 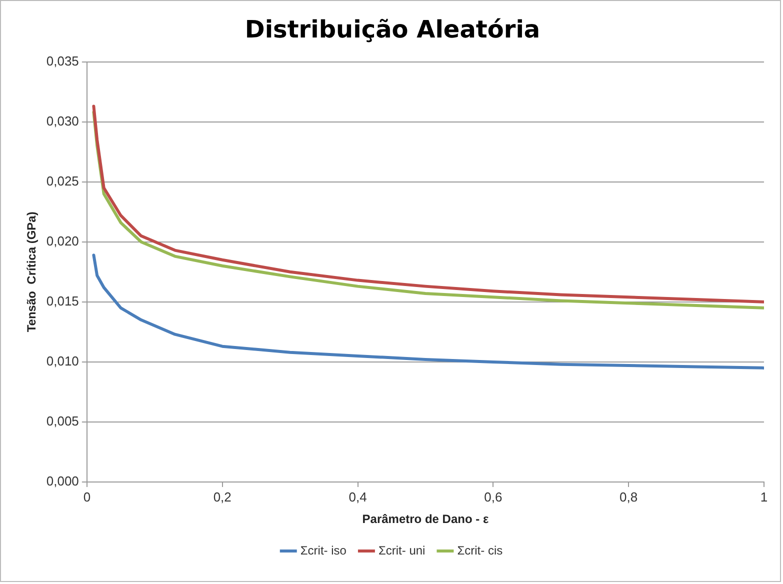 I want to click on y-tick-label: 0,015, so click(x=62, y=300).